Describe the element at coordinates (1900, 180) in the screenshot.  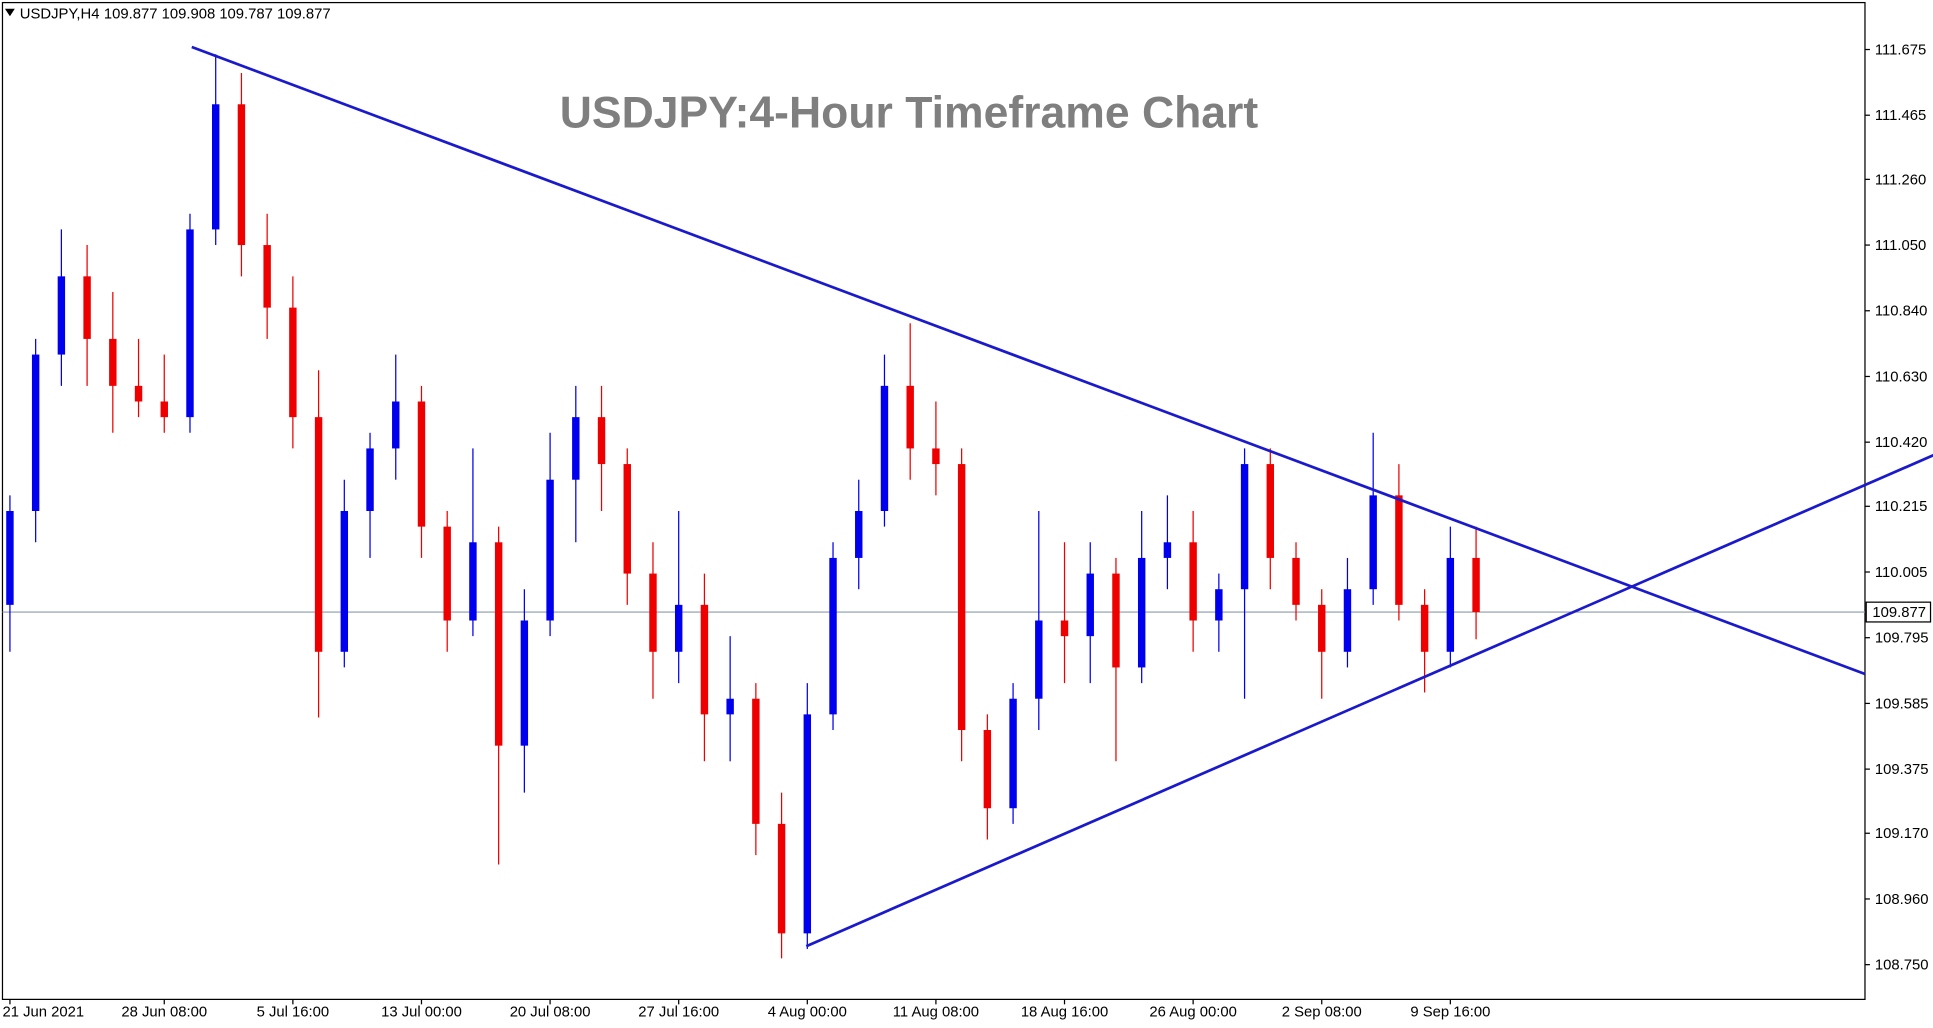
I see `y-tick-label: 111.260` at that location.